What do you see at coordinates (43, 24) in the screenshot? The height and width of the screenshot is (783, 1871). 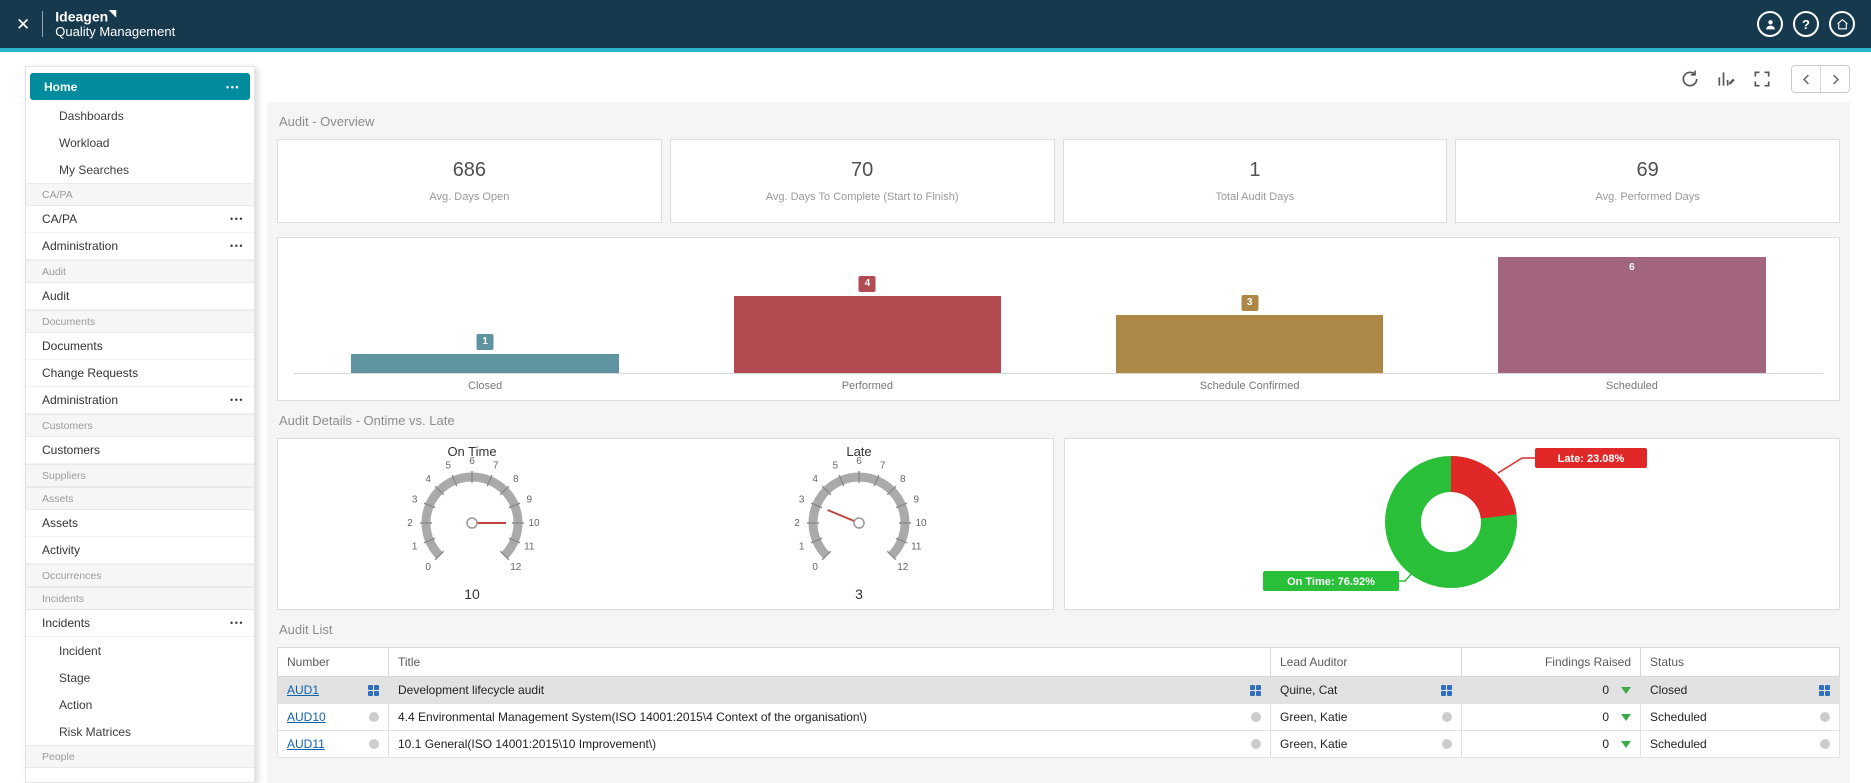 I see `logo-divider` at bounding box center [43, 24].